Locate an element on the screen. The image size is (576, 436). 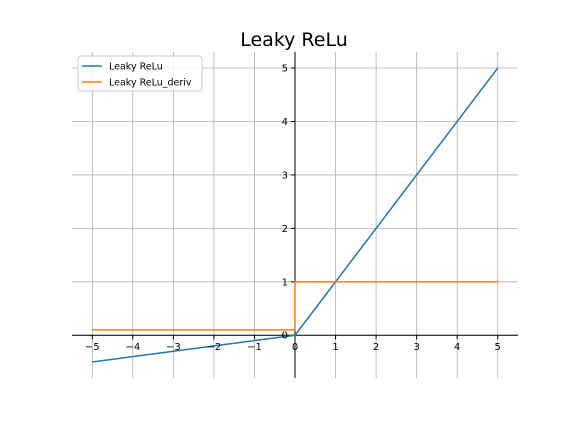
legend-label-leaky-relu-deriv: Leaky ReLu_deriv is located at coordinates (150, 83).